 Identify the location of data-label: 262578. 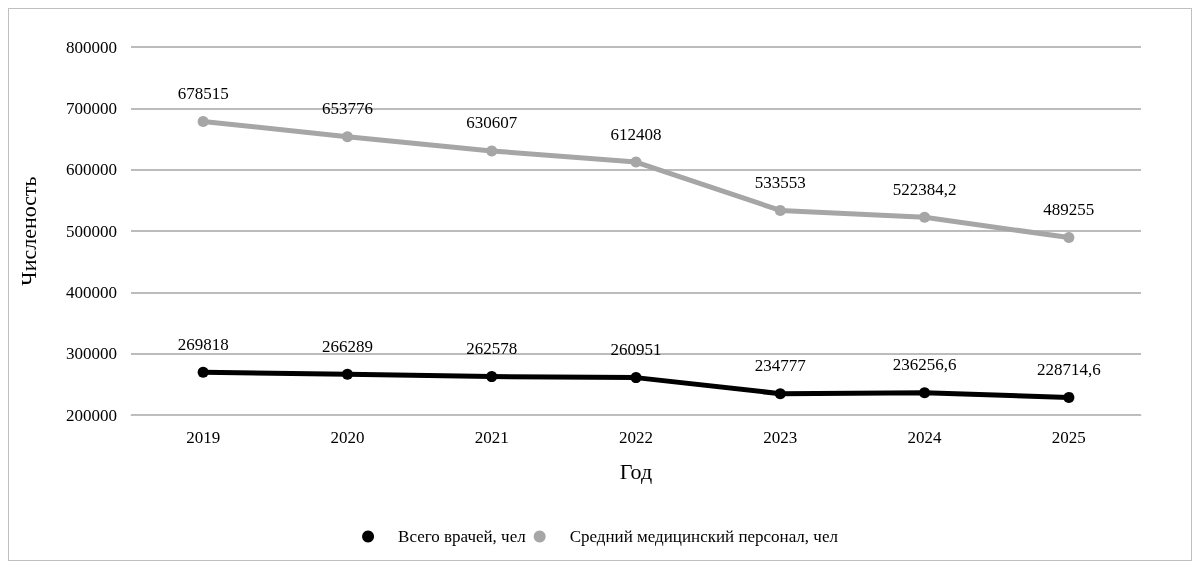
(492, 349).